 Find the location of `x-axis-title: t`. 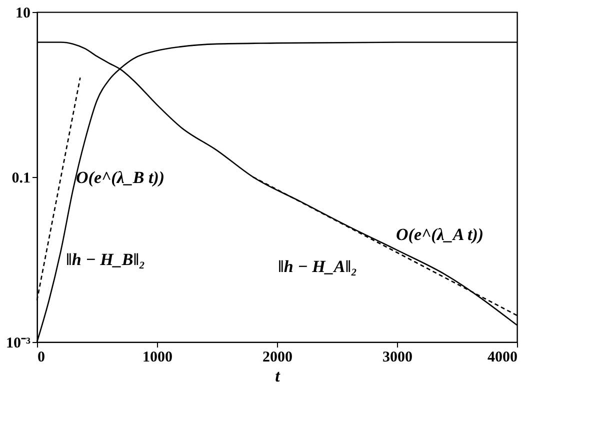

x-axis-title: t is located at coordinates (278, 376).